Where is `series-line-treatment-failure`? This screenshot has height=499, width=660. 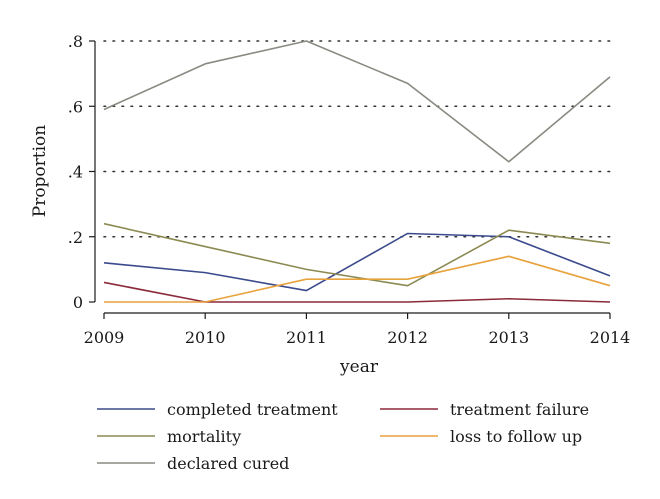
series-line-treatment-failure is located at coordinates (357, 292).